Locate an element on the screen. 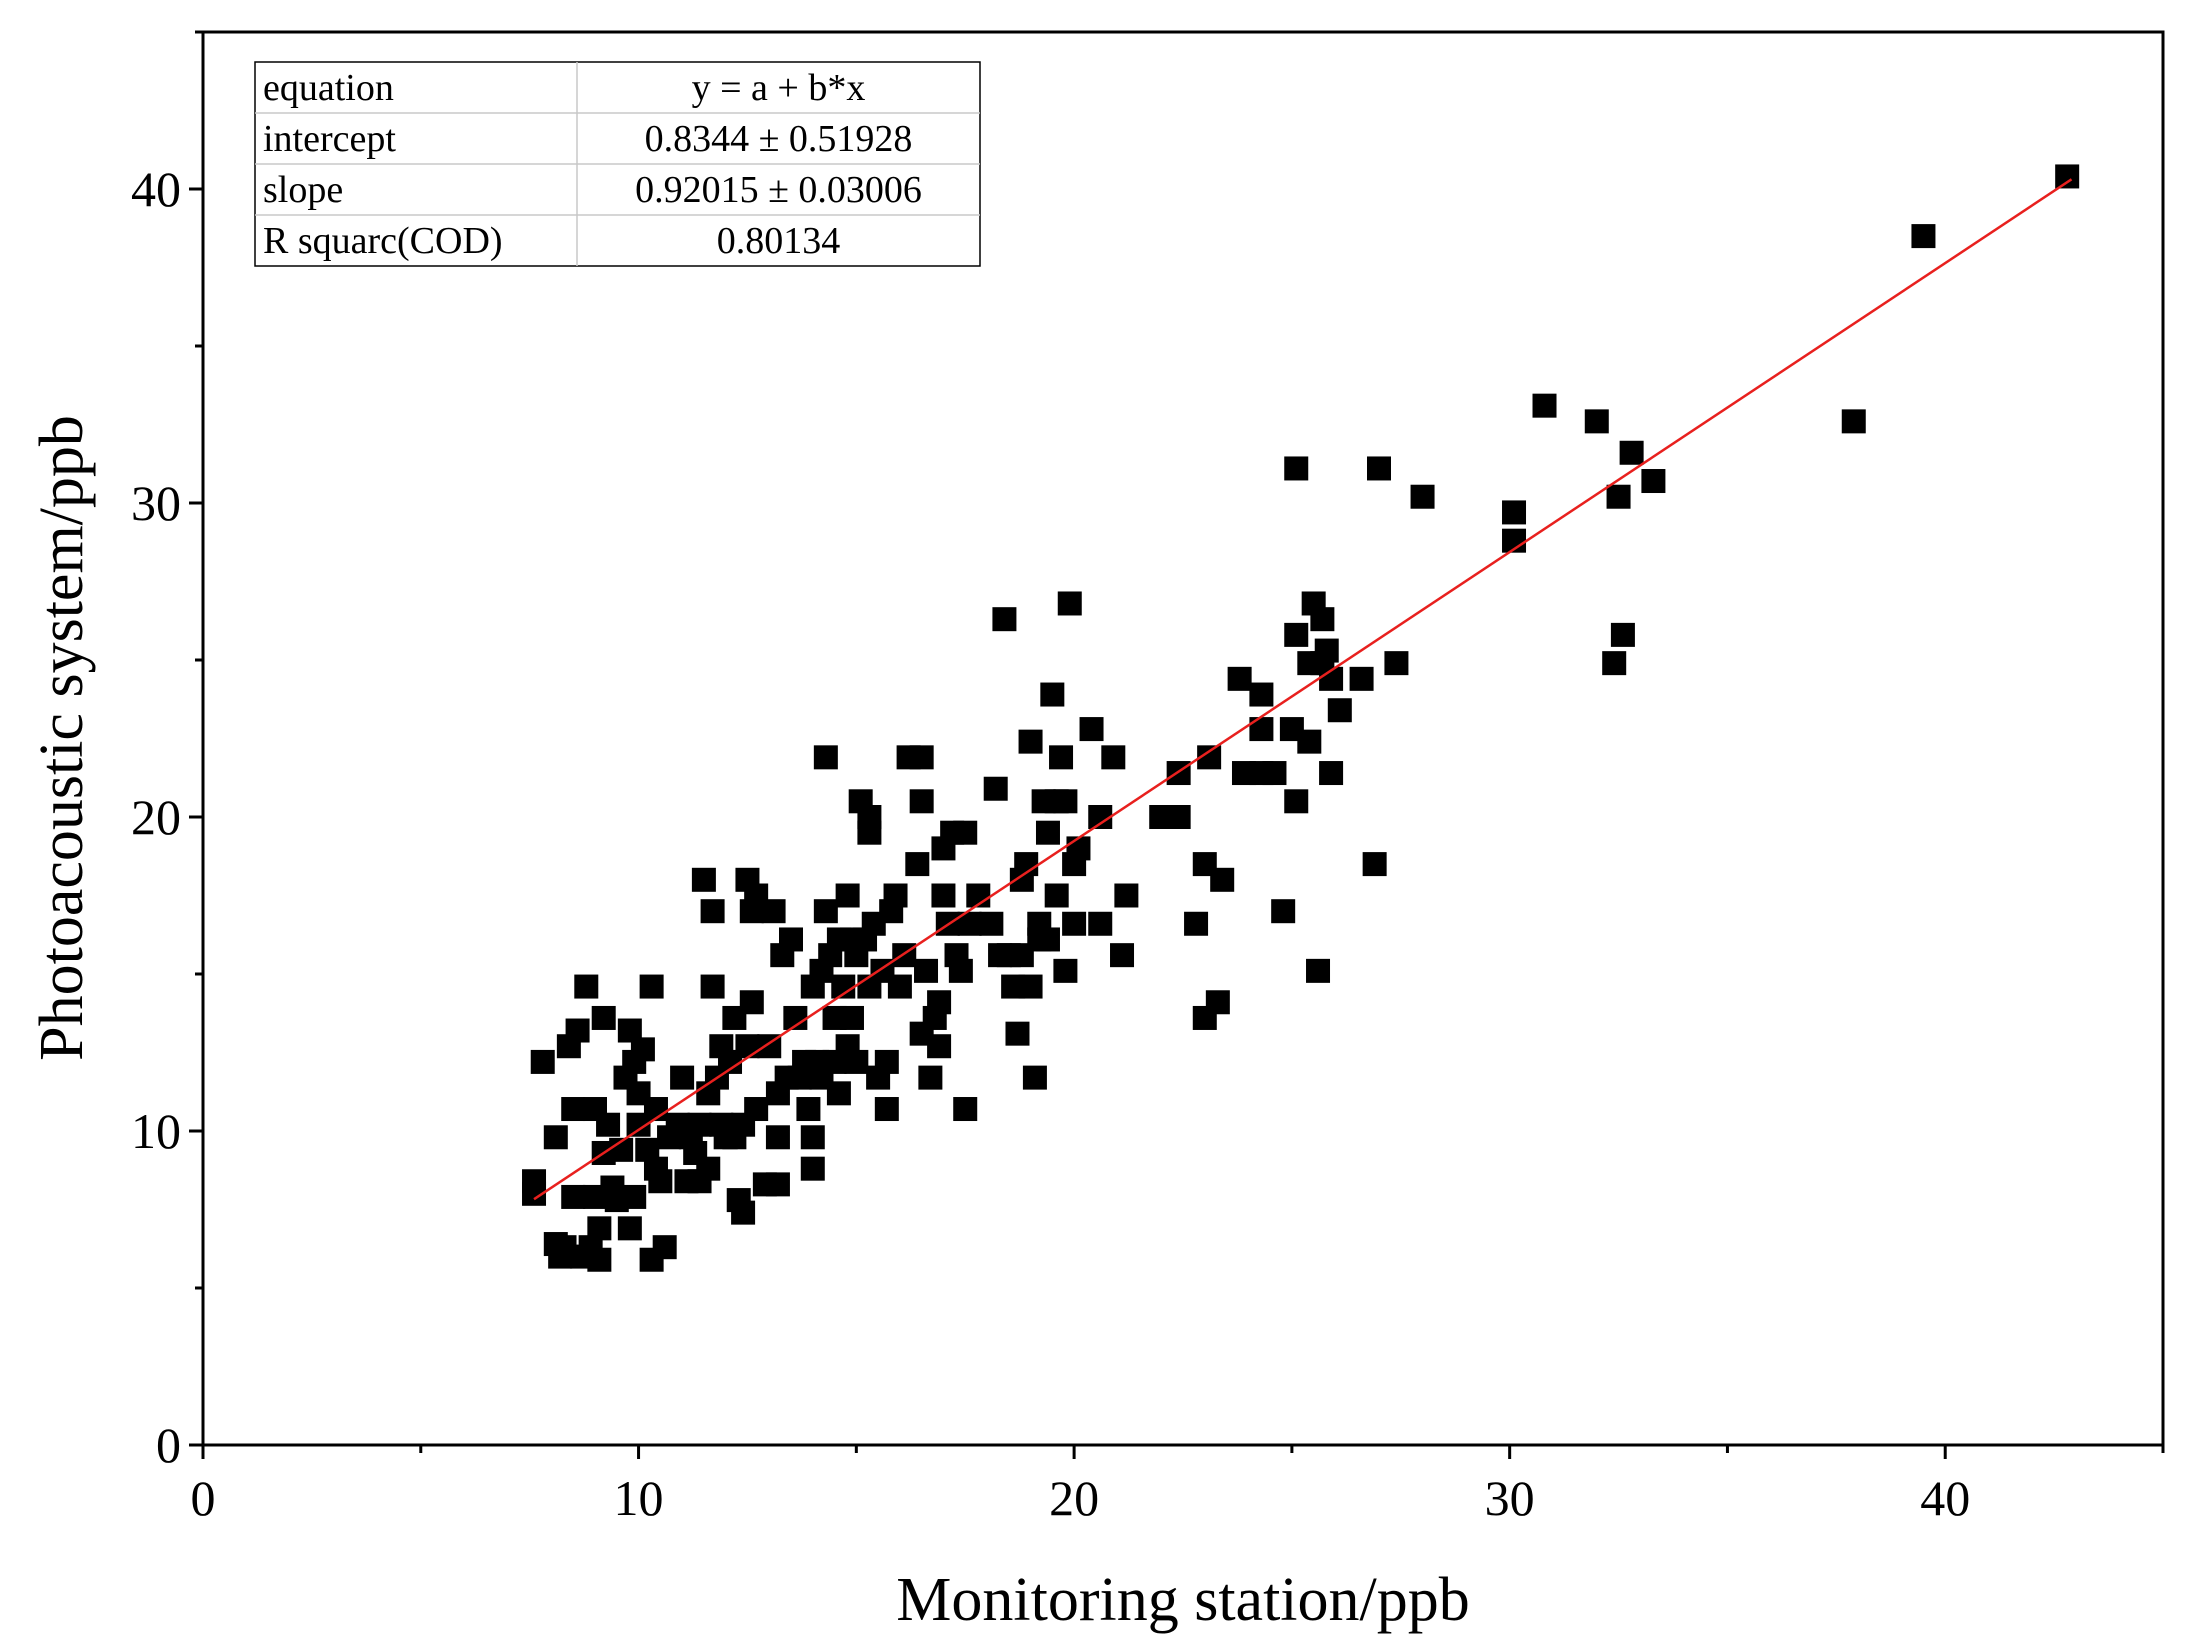 Image resolution: width=2191 pixels, height=1650 pixels. fit-table-label: slope is located at coordinates (303, 190).